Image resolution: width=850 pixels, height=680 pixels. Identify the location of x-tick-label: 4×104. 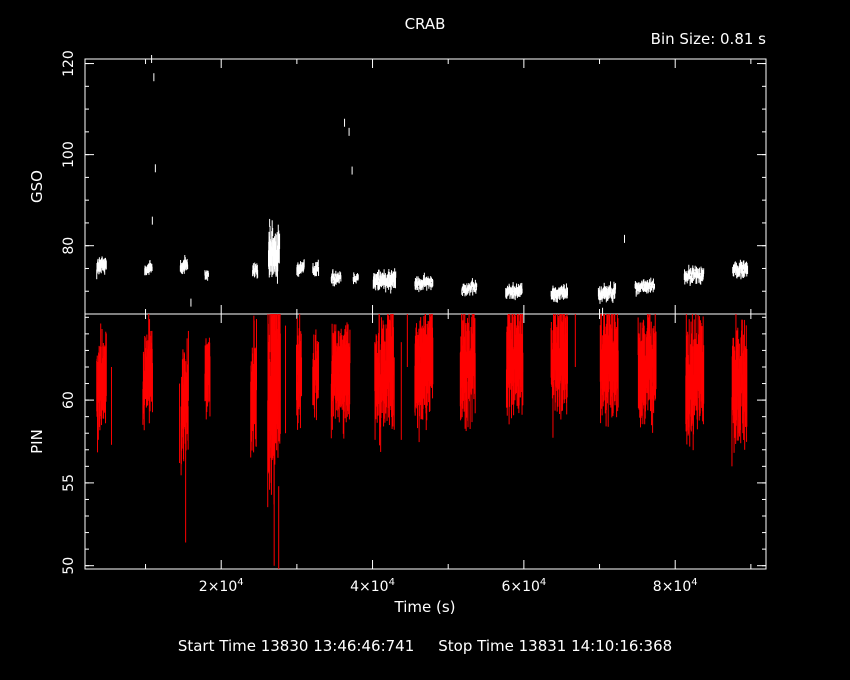
(372, 586).